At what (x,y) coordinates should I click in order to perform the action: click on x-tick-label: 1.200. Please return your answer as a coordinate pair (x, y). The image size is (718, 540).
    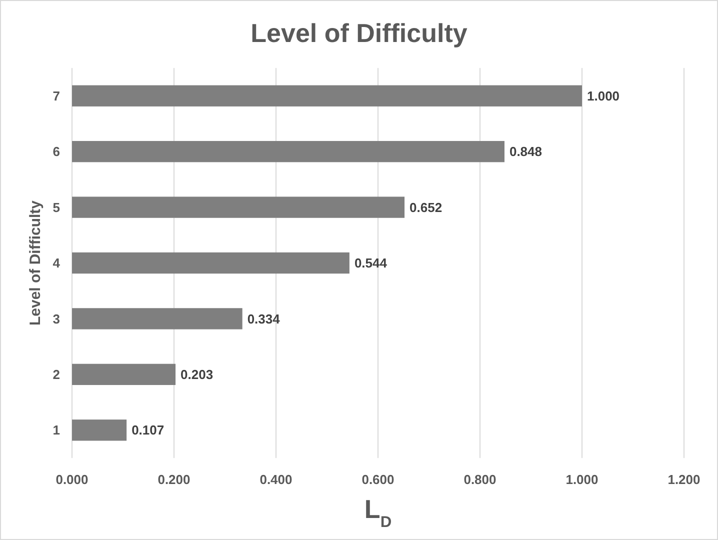
    Looking at the image, I should click on (684, 479).